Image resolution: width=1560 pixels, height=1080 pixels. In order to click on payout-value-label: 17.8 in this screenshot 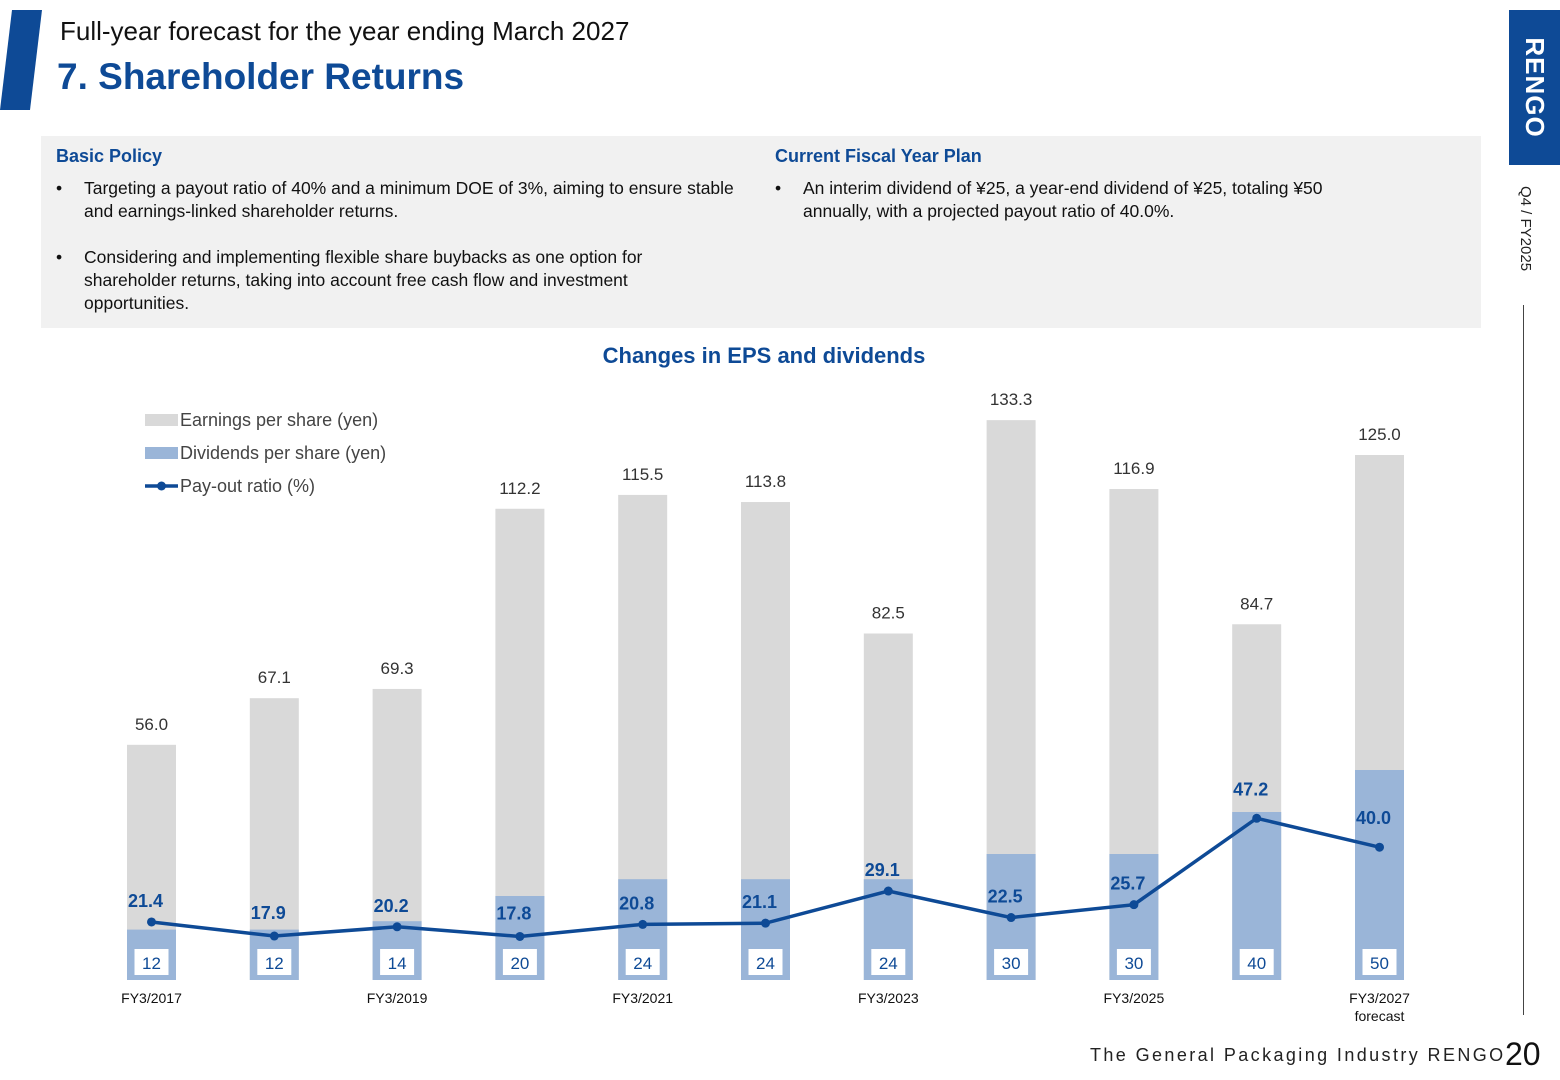, I will do `click(513, 913)`.